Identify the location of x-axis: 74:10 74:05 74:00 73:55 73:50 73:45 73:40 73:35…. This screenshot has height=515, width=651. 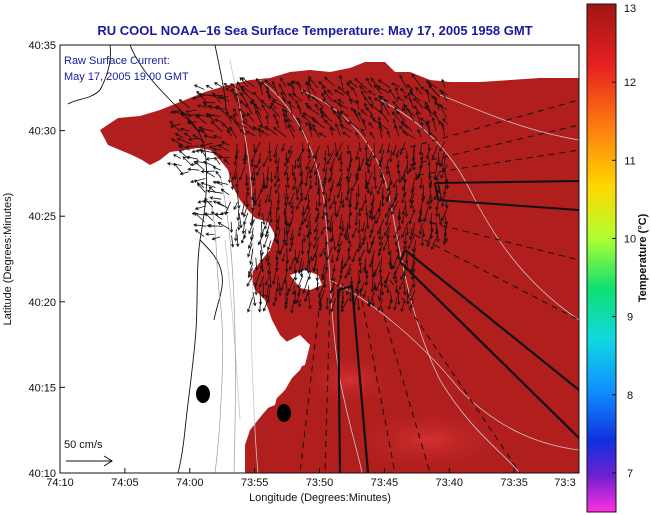
(313, 478).